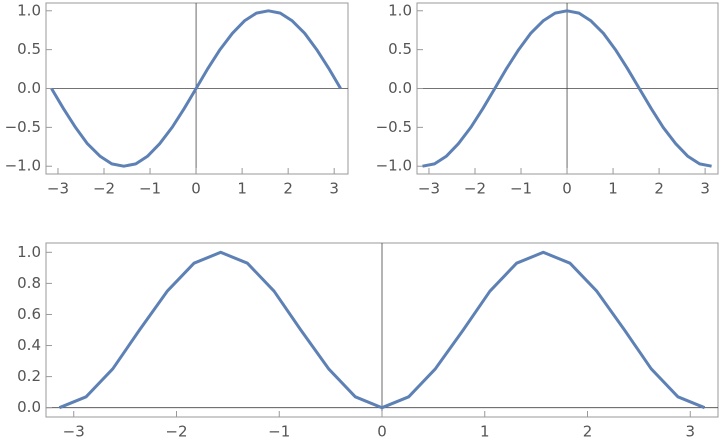 This screenshot has width=720, height=446. What do you see at coordinates (29, 314) in the screenshot?
I see `y-tick-label: 0.6` at bounding box center [29, 314].